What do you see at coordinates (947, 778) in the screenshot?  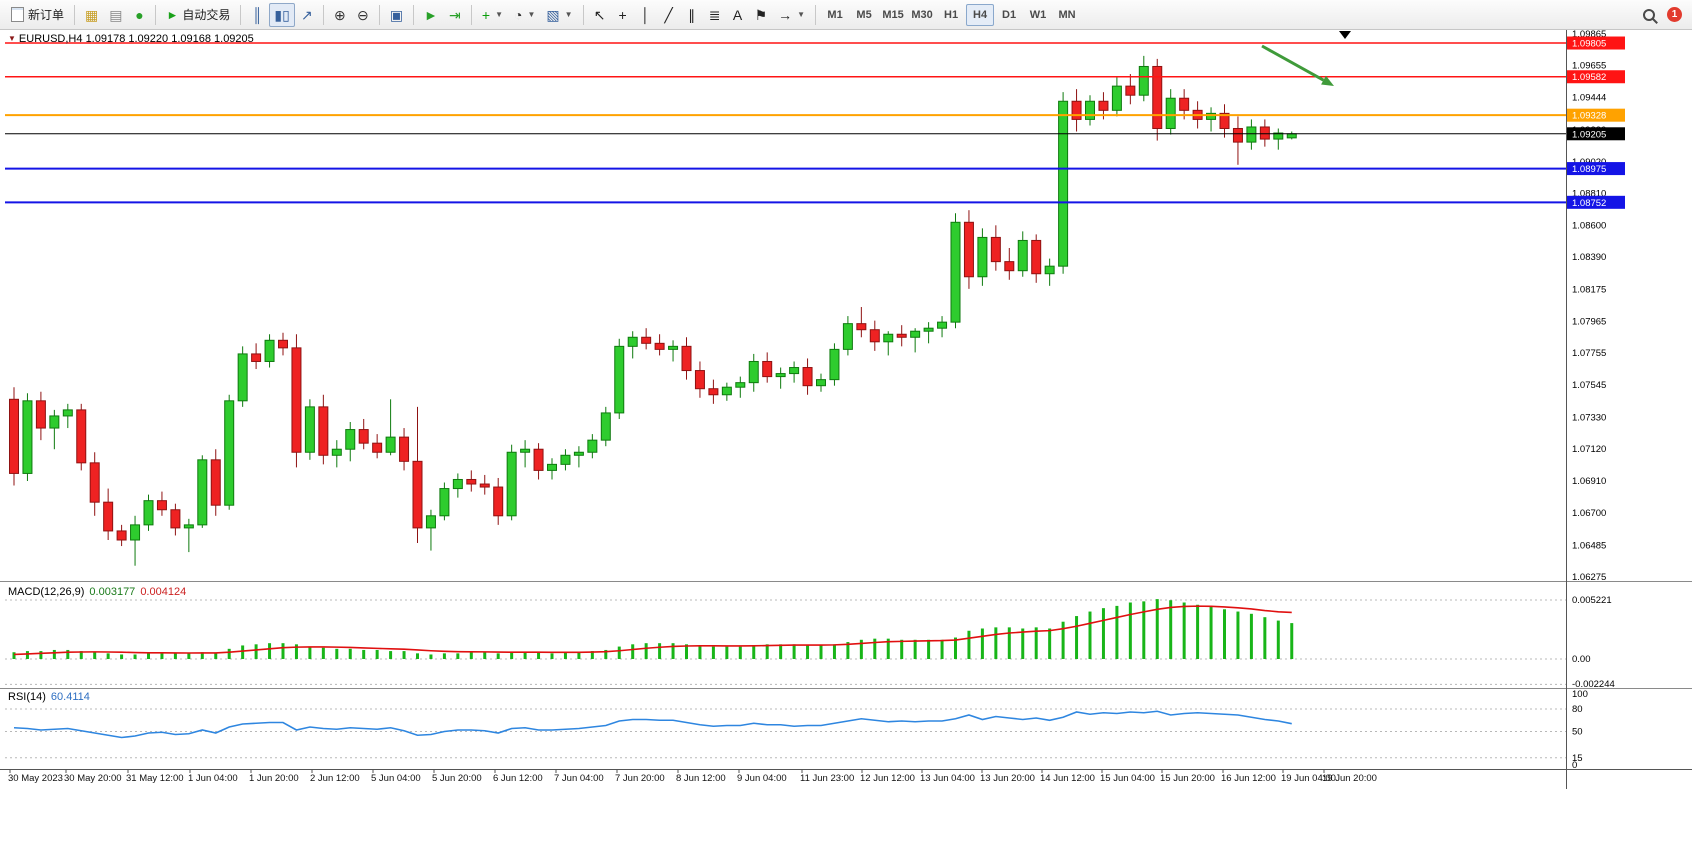 I see `svg-text: 13 Jun 04:00` at bounding box center [947, 778].